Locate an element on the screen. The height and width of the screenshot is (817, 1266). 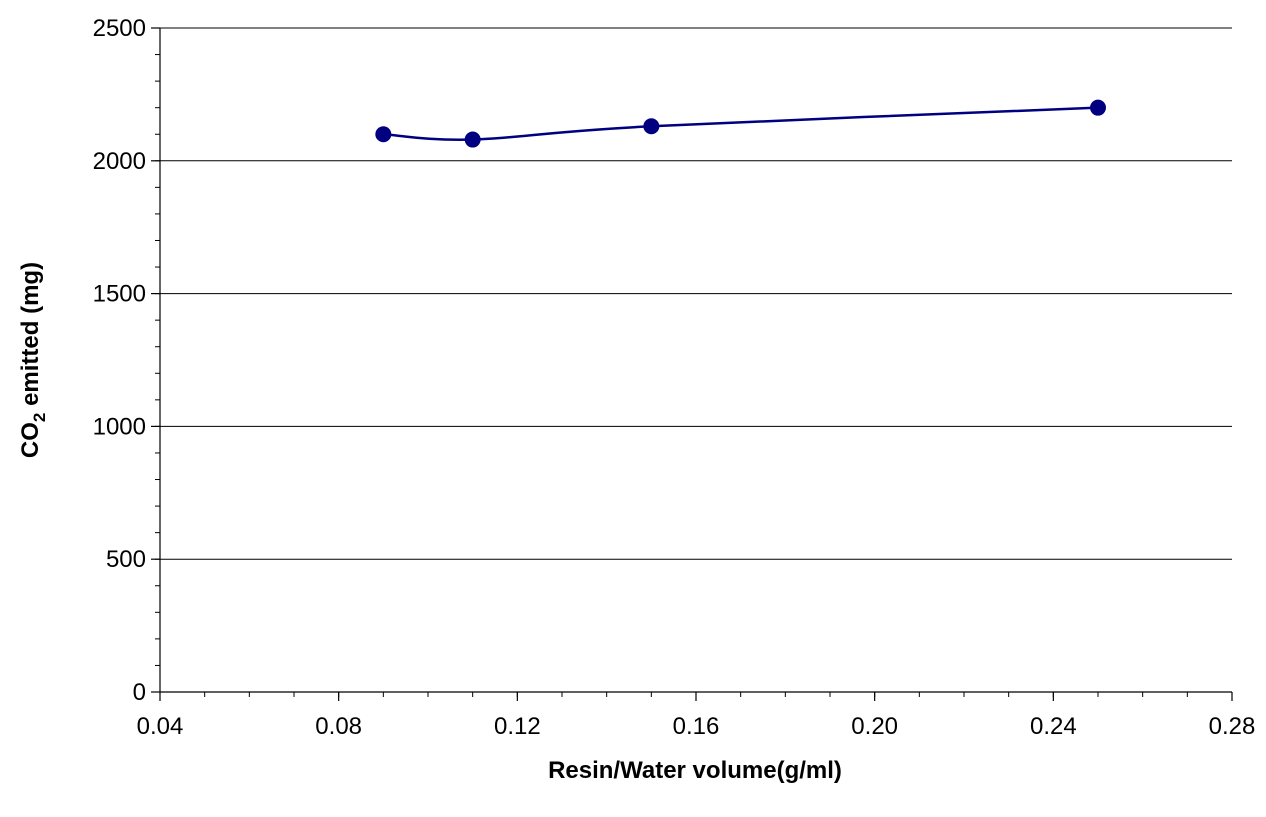
y-tick-label: 2500 is located at coordinates (119, 28).